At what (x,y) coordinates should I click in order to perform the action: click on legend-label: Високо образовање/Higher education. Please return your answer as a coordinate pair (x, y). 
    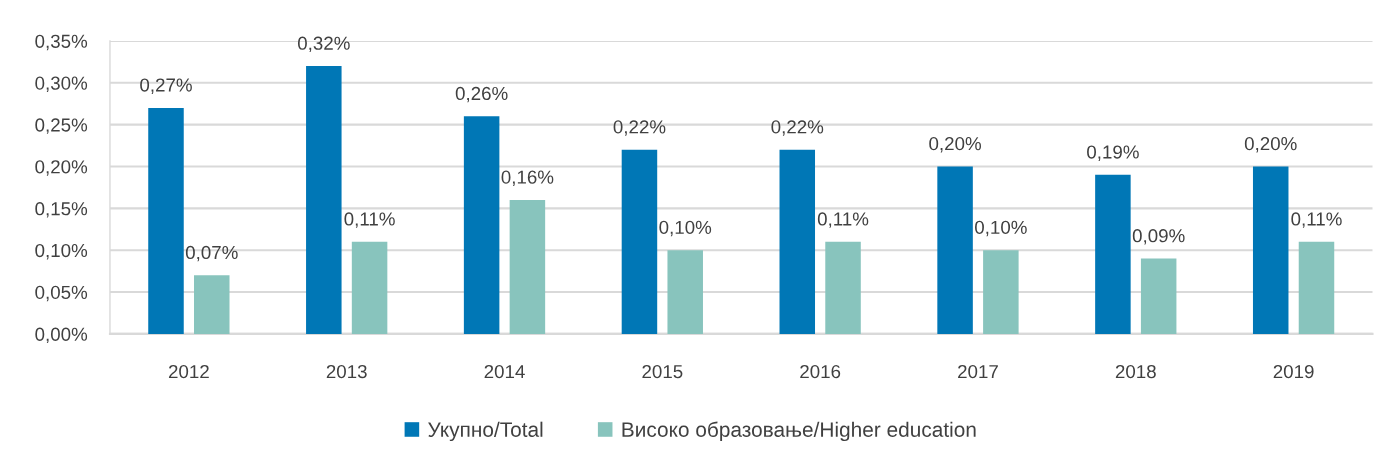
    Looking at the image, I should click on (799, 431).